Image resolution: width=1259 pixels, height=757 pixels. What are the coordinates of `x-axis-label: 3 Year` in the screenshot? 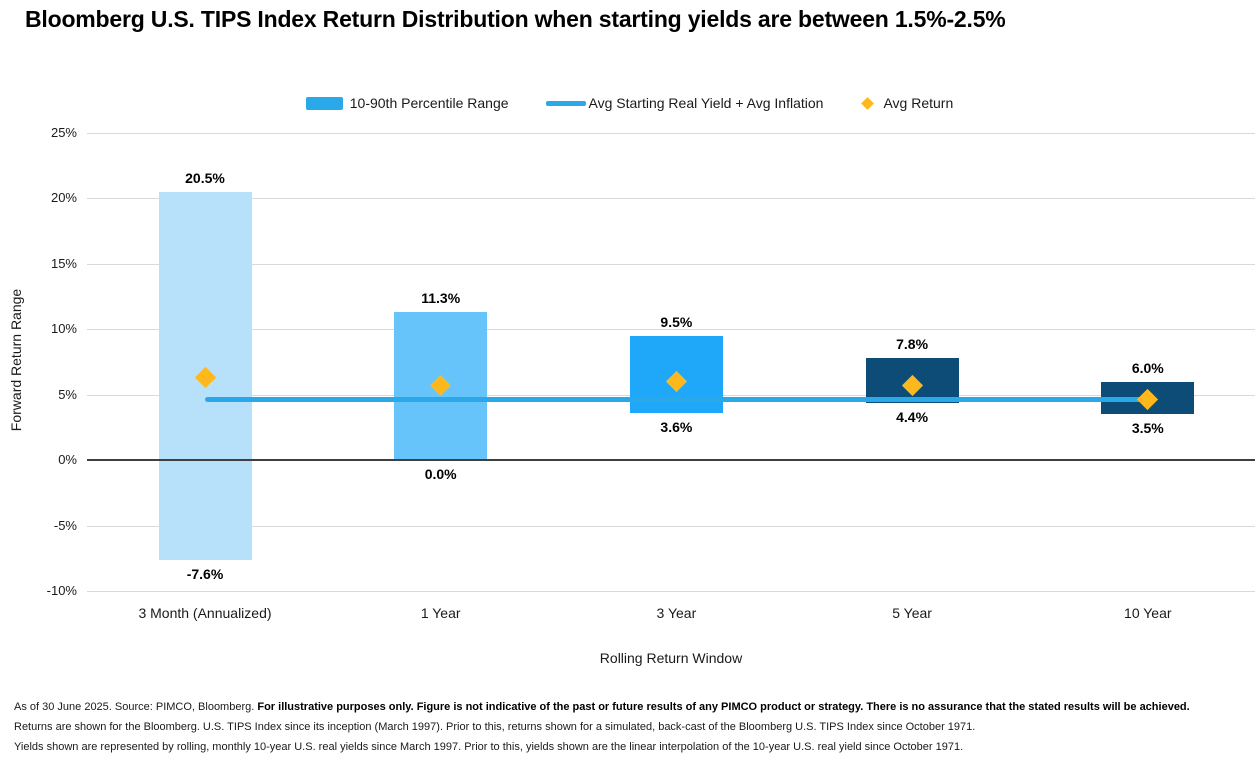 It's located at (676, 613).